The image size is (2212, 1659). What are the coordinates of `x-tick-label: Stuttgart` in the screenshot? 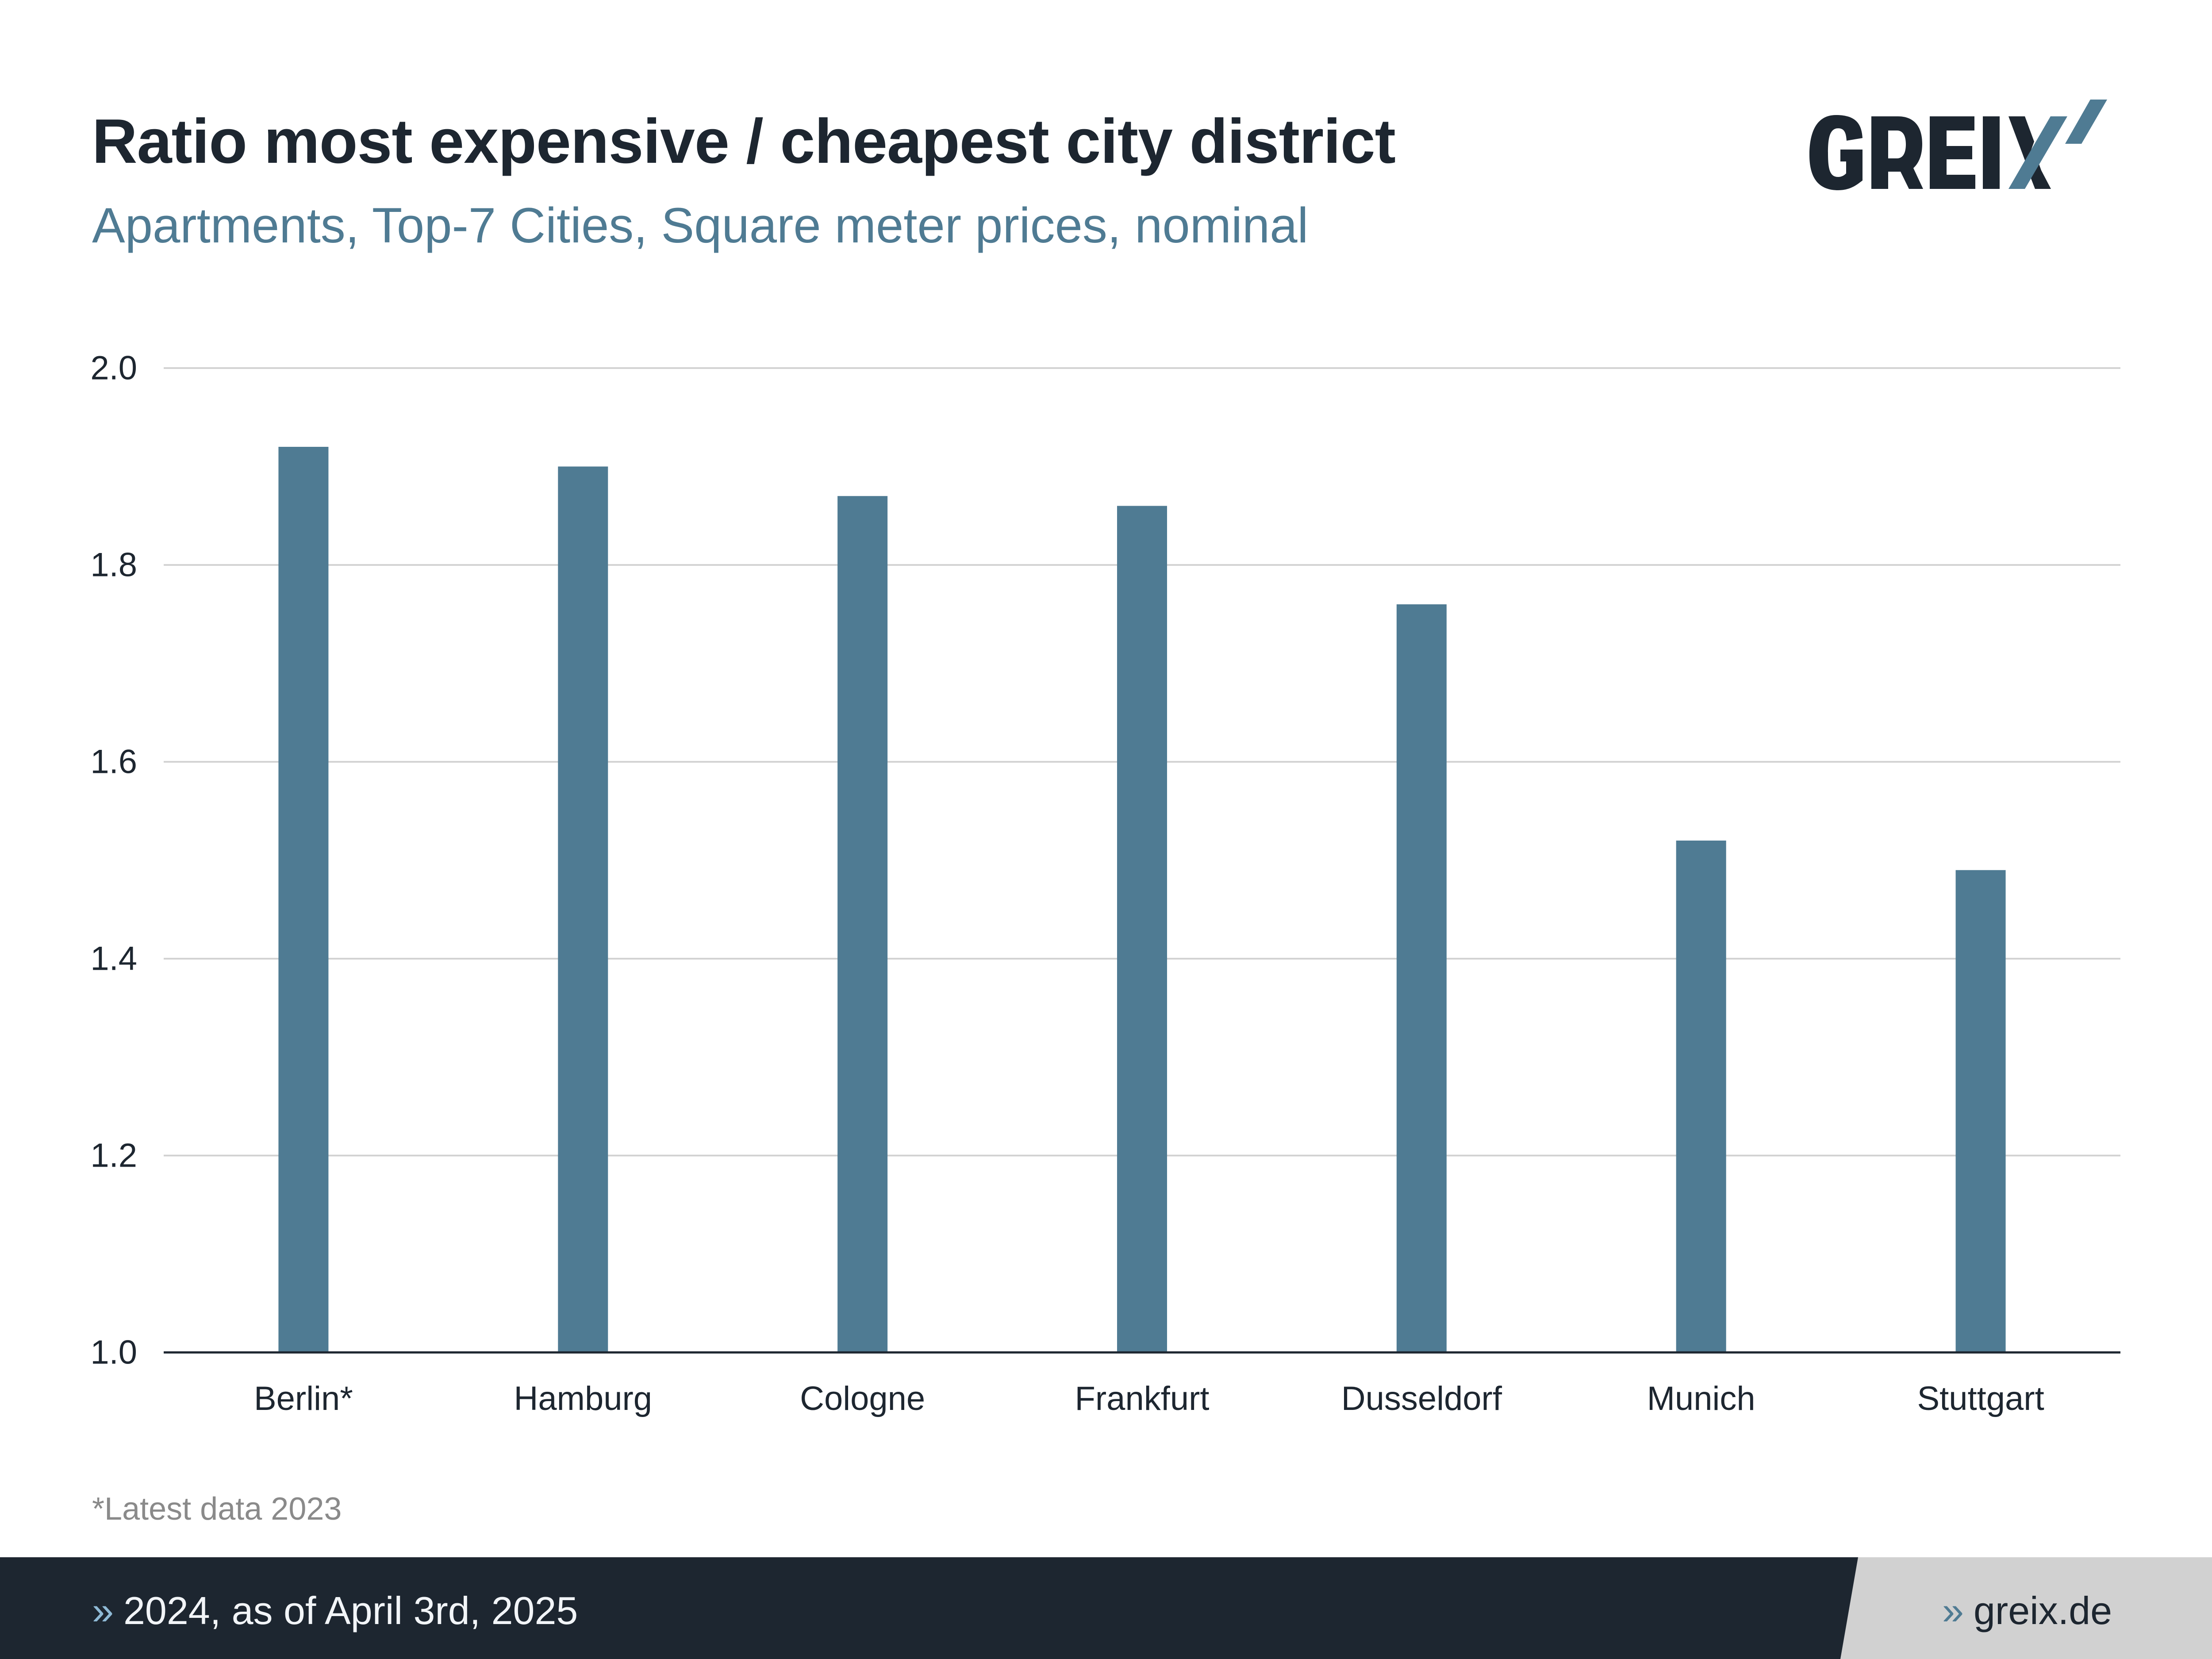 It's located at (1981, 1399).